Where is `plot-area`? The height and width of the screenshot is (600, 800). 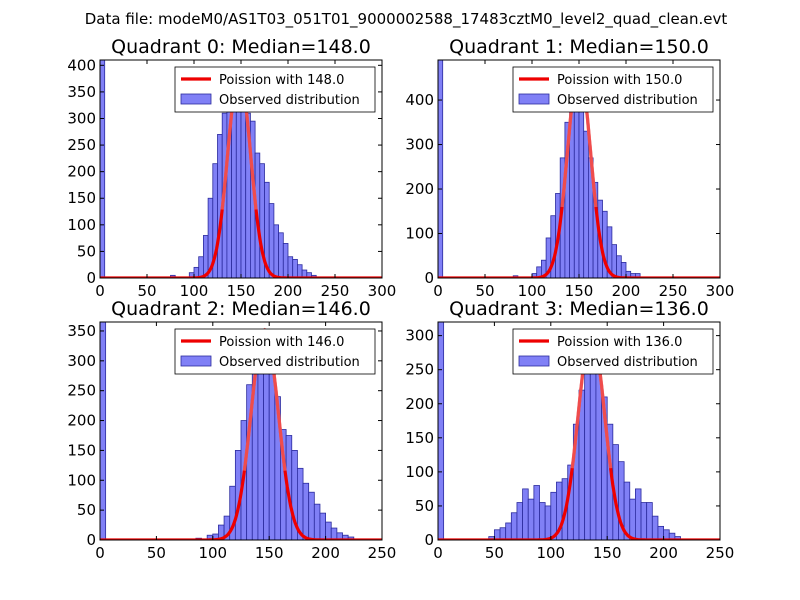 plot-area is located at coordinates (579, 431).